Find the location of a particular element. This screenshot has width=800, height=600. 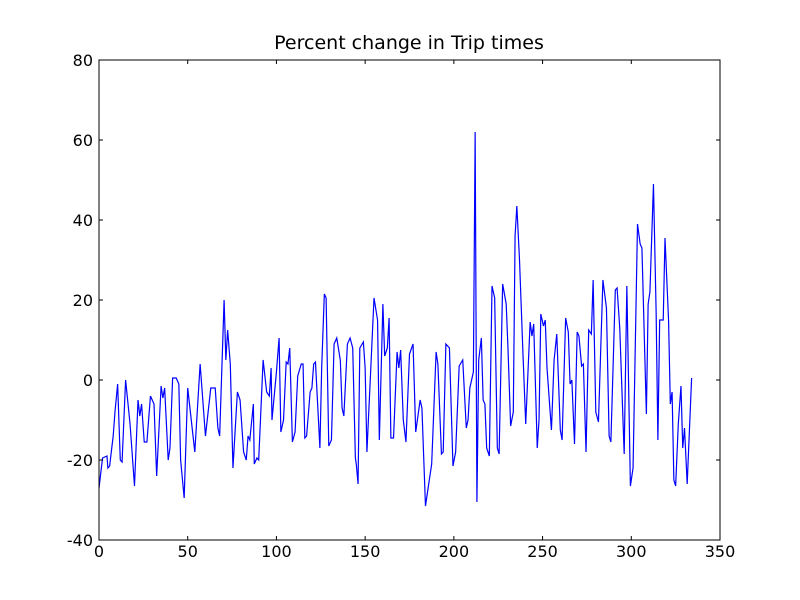

y-tick-label: 20 is located at coordinates (83, 300).